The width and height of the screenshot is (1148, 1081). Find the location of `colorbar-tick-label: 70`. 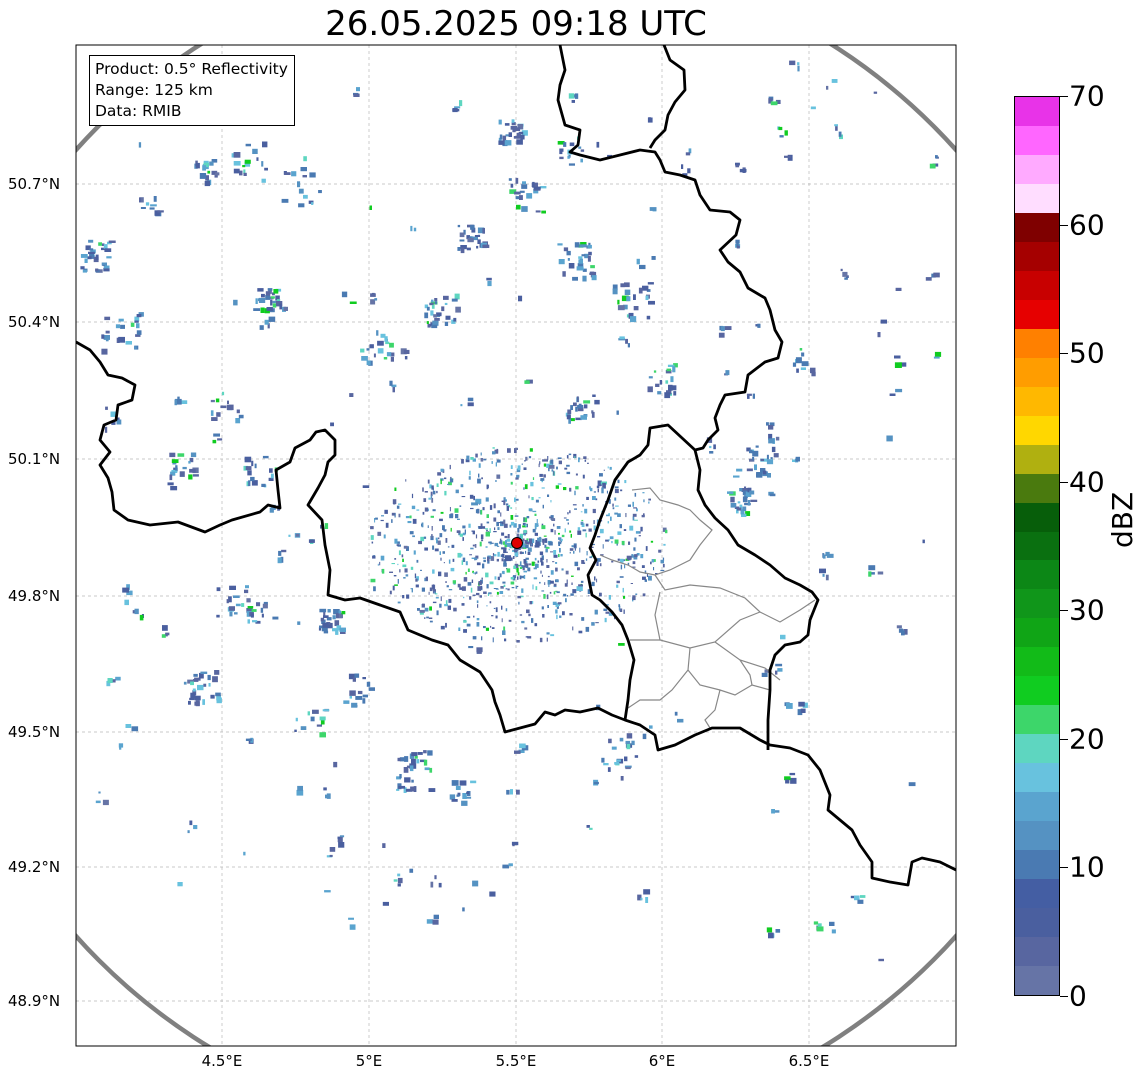

colorbar-tick-label: 70 is located at coordinates (1087, 96).